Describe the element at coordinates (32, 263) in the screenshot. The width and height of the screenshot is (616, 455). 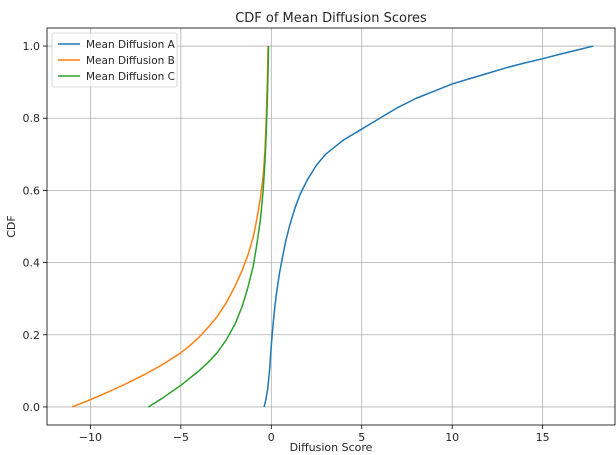
I see `y-tick-label: 0.4` at that location.